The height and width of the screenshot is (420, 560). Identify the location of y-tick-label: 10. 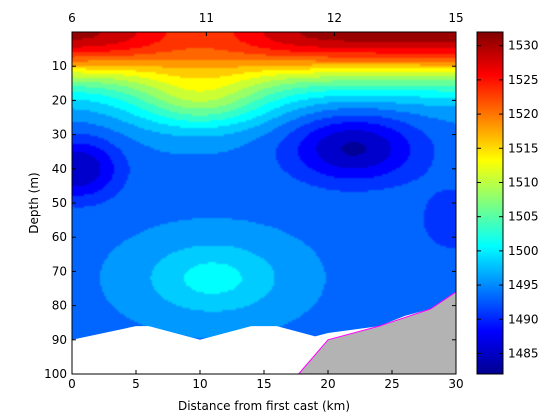
(59, 66).